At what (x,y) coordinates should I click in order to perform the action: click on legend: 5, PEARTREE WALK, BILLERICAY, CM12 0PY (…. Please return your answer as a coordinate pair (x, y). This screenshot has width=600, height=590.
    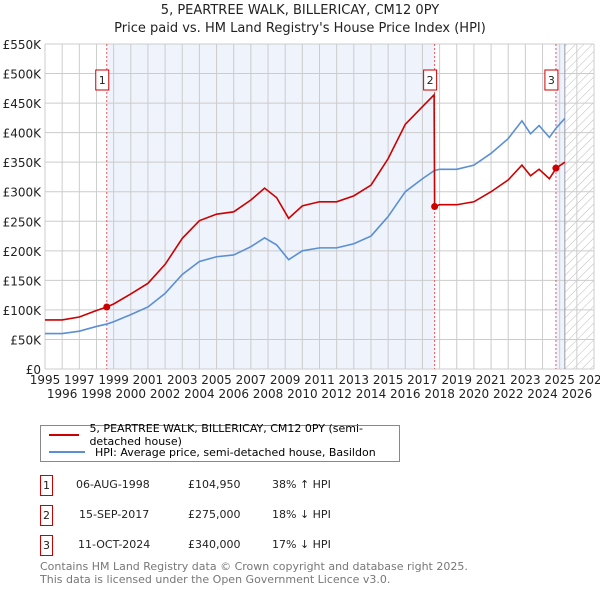
    Looking at the image, I should click on (220, 442).